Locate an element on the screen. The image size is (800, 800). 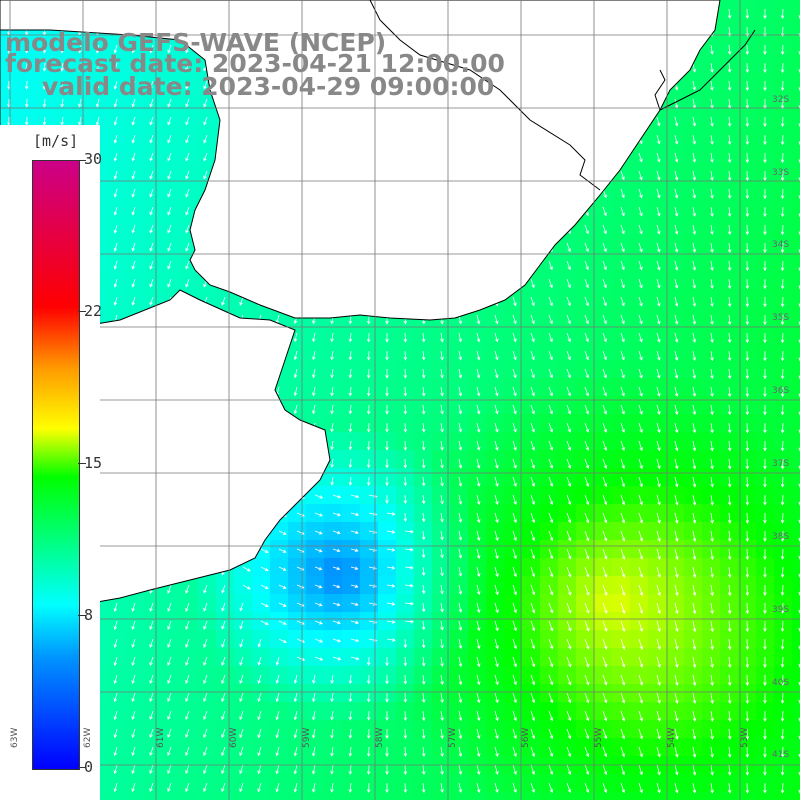
lat-label: 40S is located at coordinates (781, 683).